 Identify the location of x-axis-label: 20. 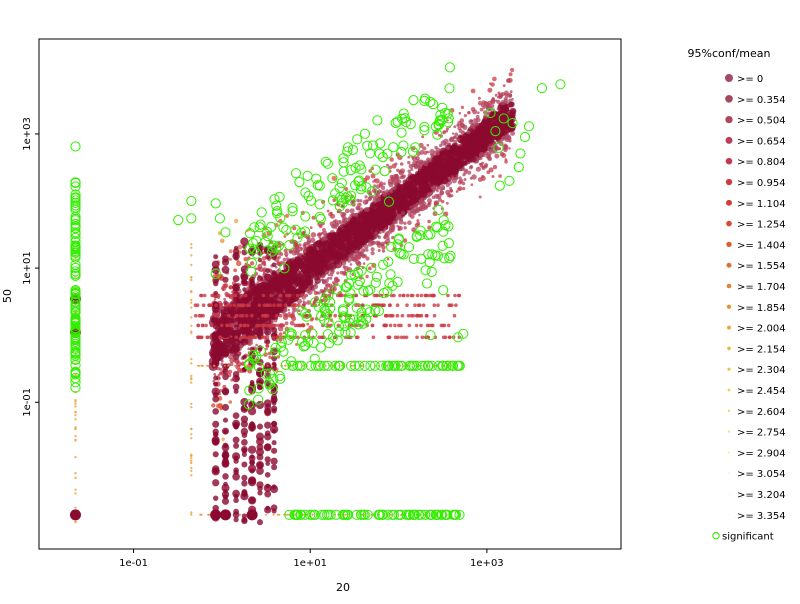
(343, 587).